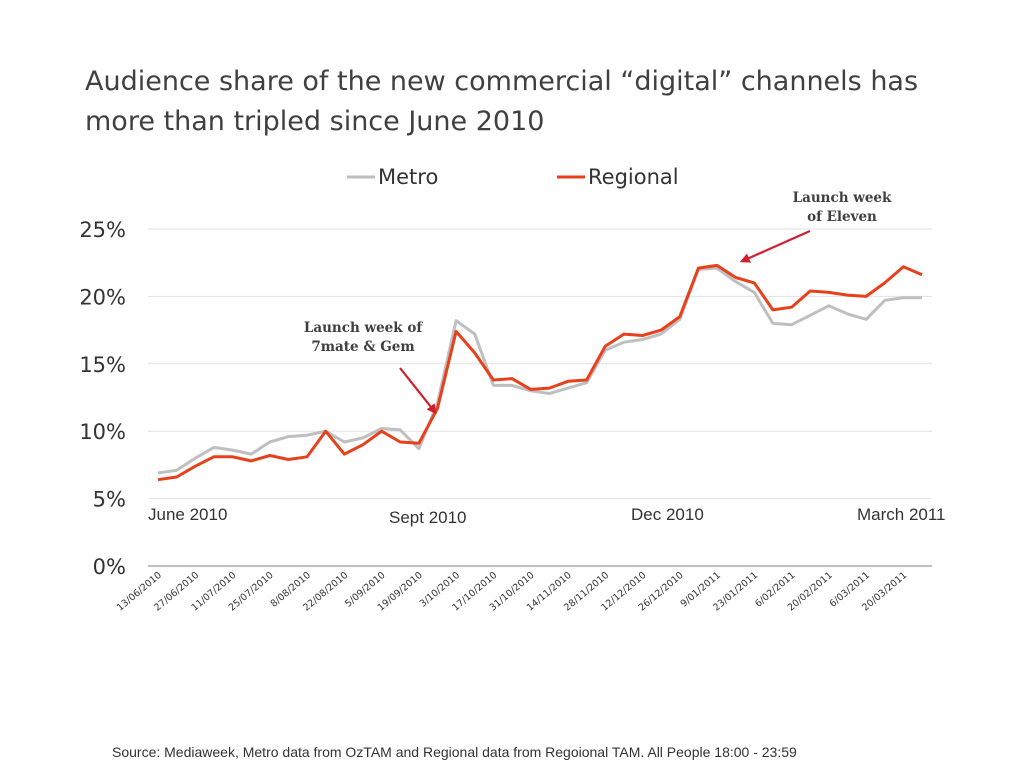 Image resolution: width=1024 pixels, height=768 pixels. I want to click on y-tick-label: 0%, so click(109, 567).